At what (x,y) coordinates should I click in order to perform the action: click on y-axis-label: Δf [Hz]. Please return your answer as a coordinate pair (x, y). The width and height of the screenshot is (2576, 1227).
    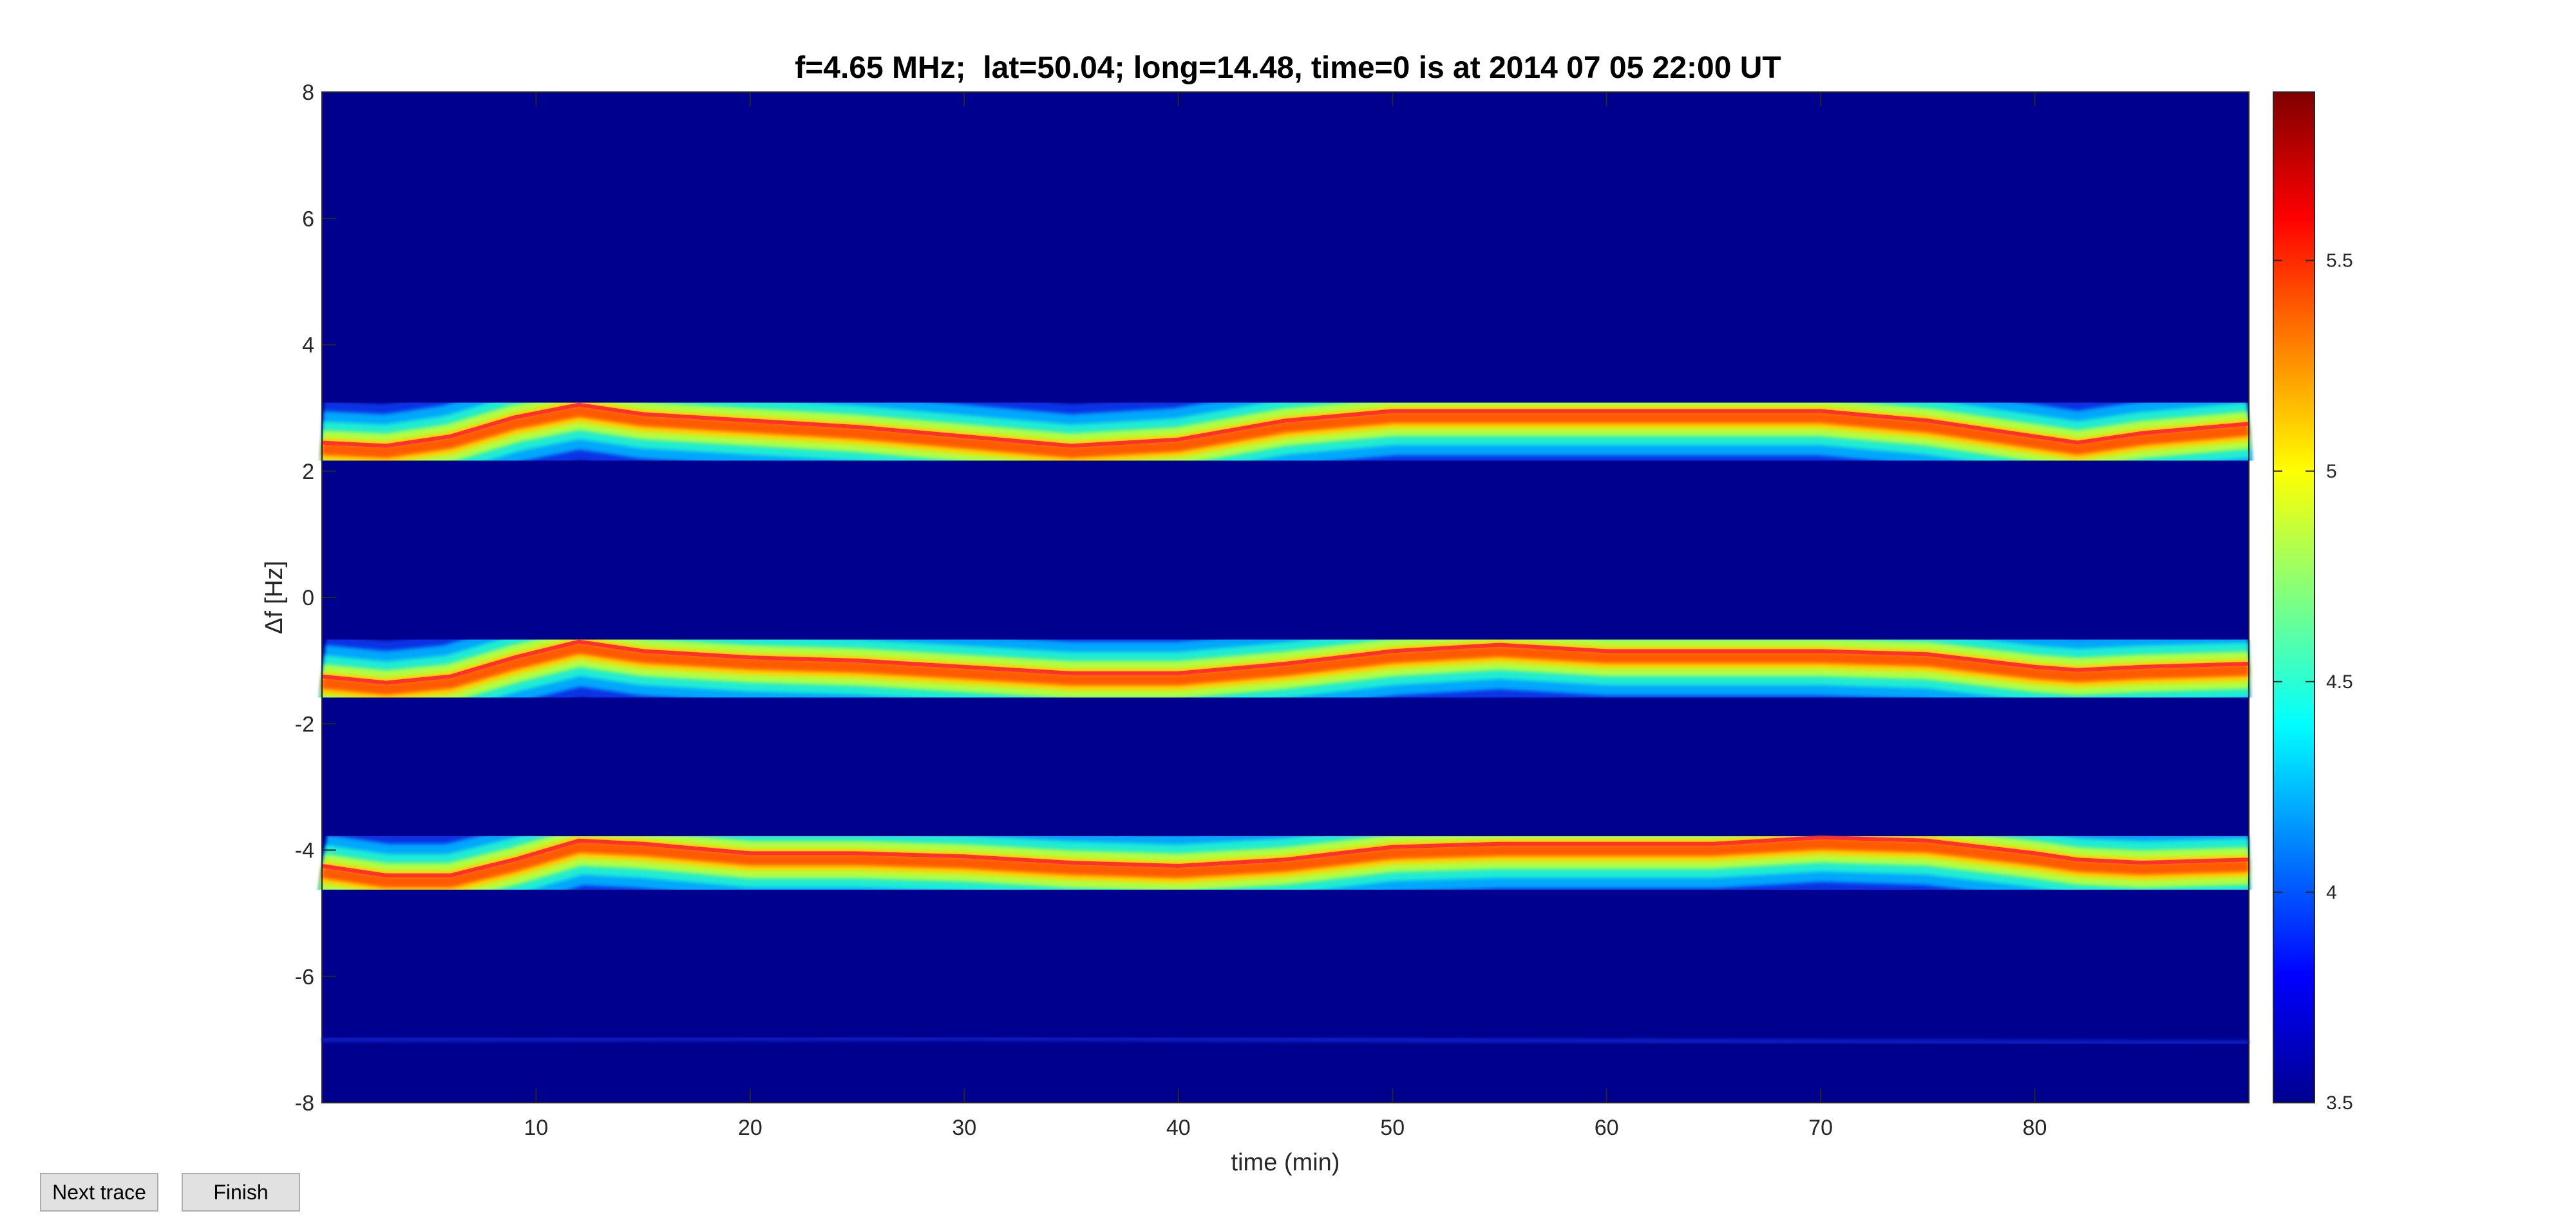
    Looking at the image, I should click on (274, 597).